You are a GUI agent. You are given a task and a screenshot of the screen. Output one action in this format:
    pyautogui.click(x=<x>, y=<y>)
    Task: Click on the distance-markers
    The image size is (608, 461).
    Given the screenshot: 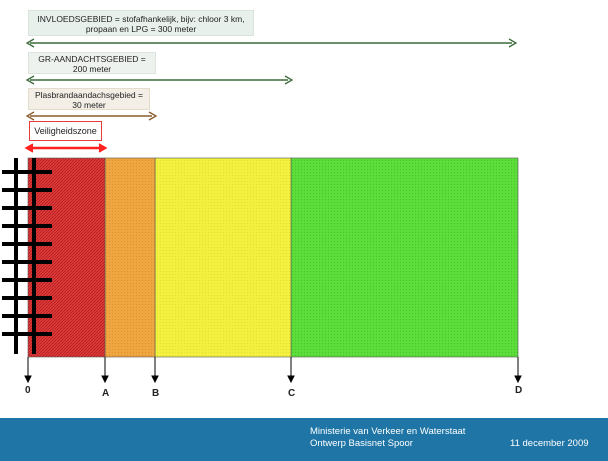 What is the action you would take?
    pyautogui.click(x=273, y=370)
    